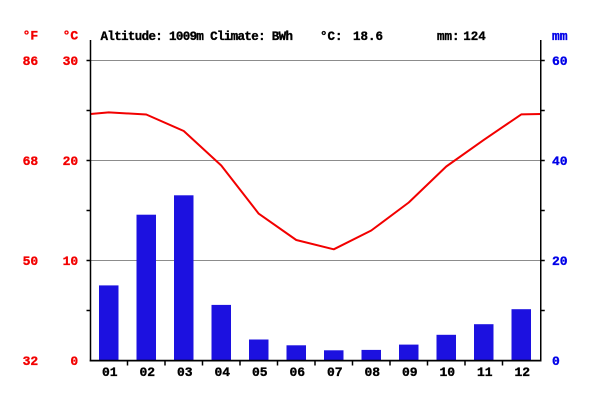 This screenshot has width=600, height=400. What do you see at coordinates (260, 372) in the screenshot?
I see `svg-text: 05` at bounding box center [260, 372].